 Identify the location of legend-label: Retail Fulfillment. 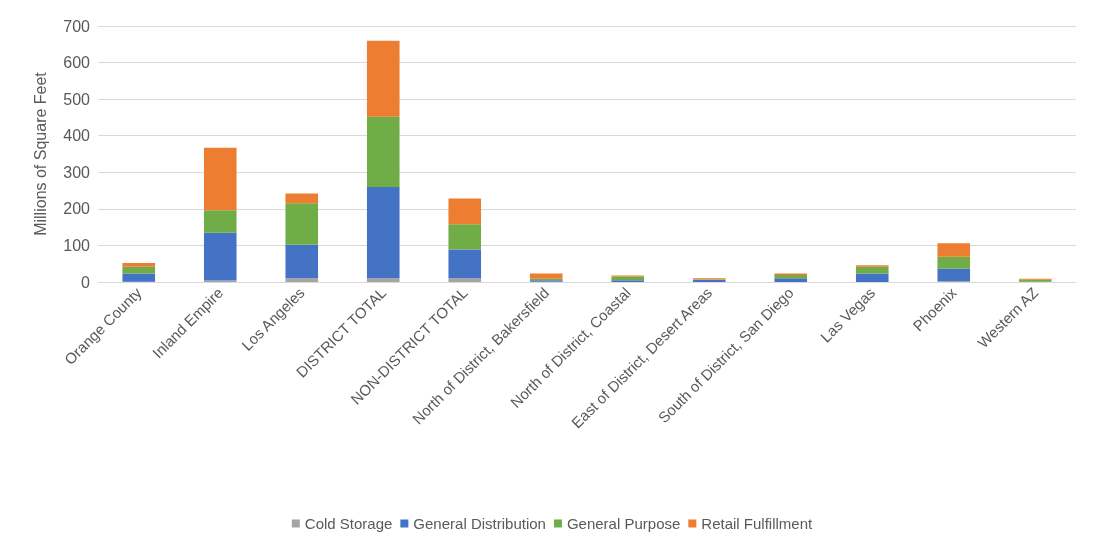
(757, 523).